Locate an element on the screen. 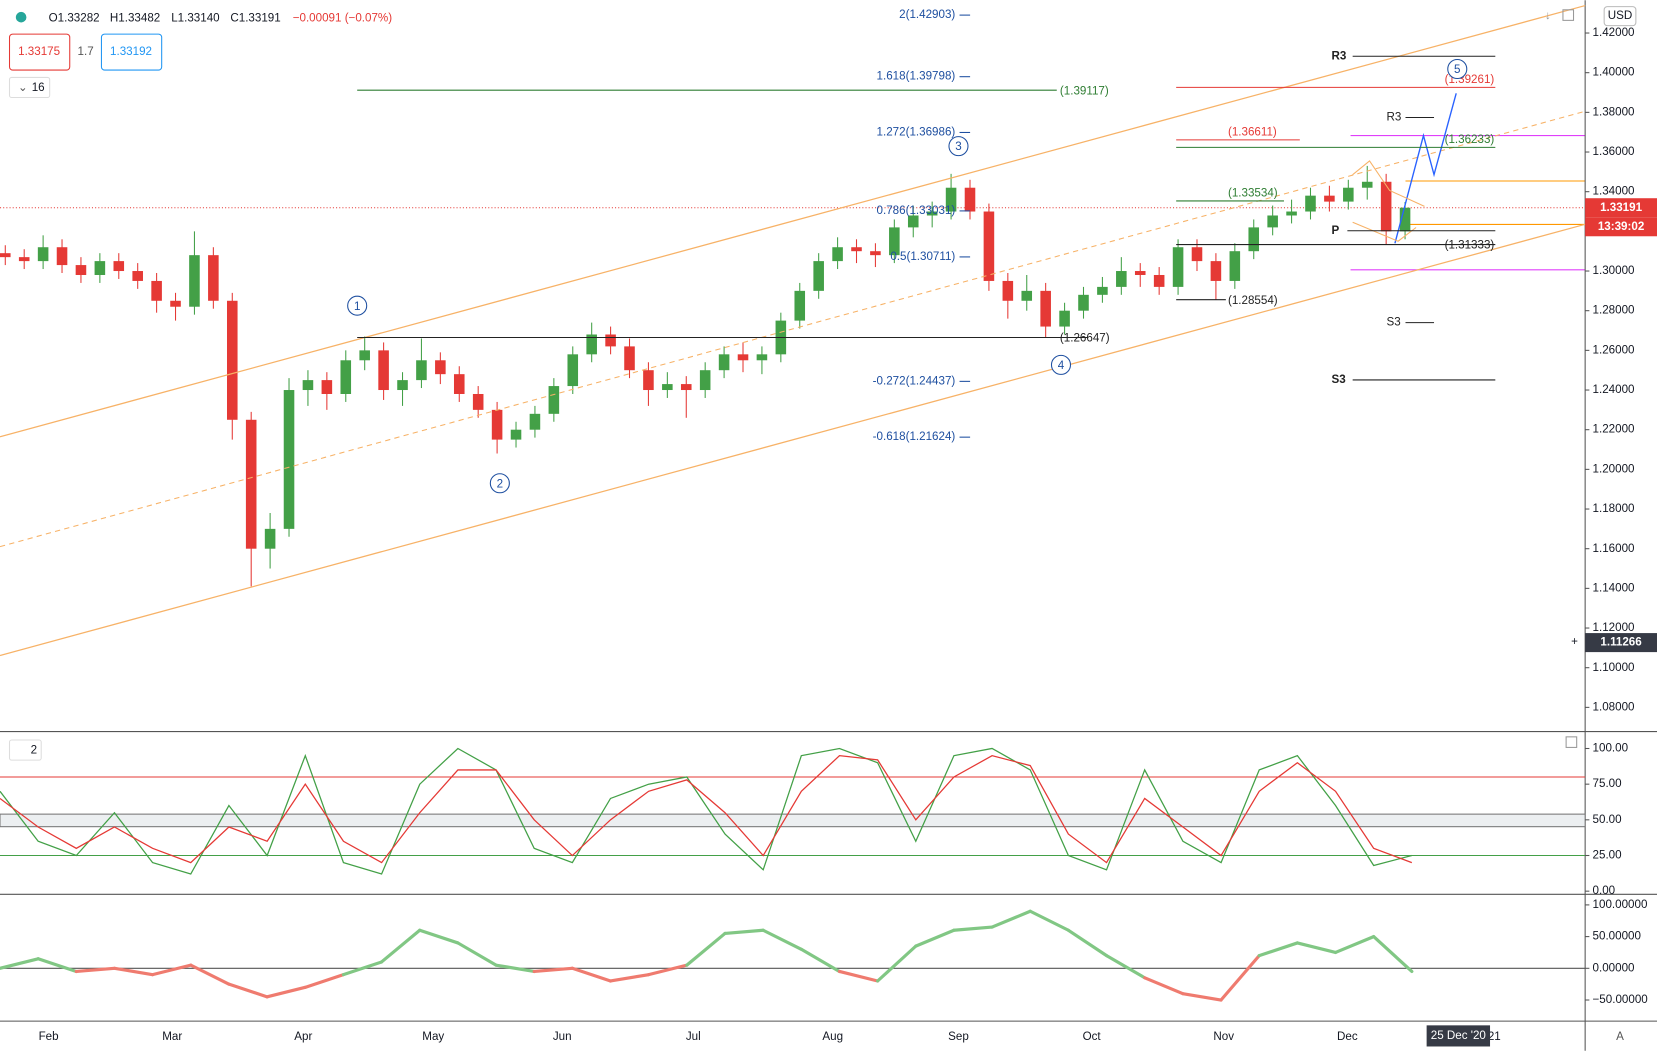  chevron: ⌄ is located at coordinates (23, 87).